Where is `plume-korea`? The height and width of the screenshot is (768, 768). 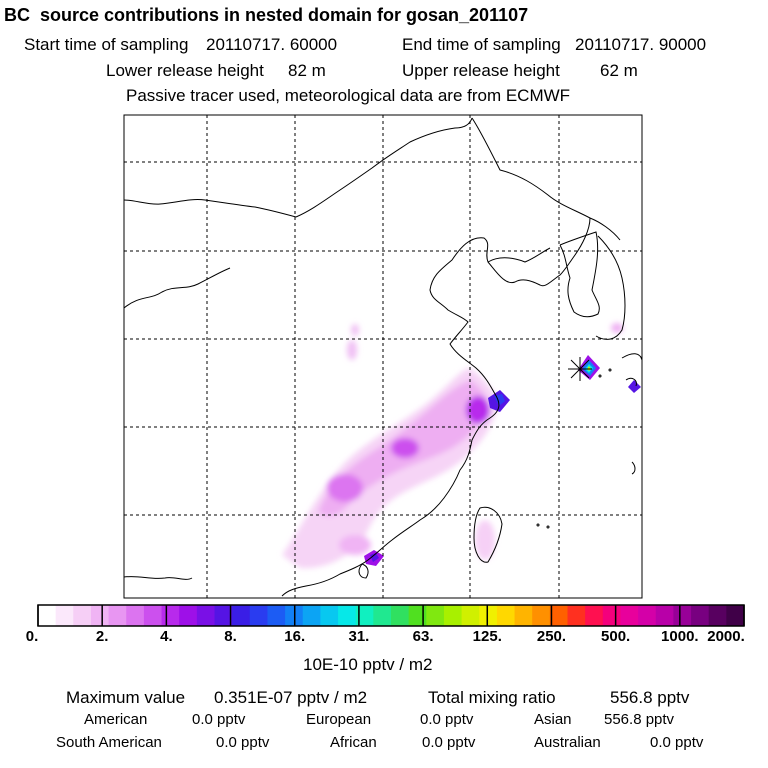
plume-korea is located at coordinates (617, 328).